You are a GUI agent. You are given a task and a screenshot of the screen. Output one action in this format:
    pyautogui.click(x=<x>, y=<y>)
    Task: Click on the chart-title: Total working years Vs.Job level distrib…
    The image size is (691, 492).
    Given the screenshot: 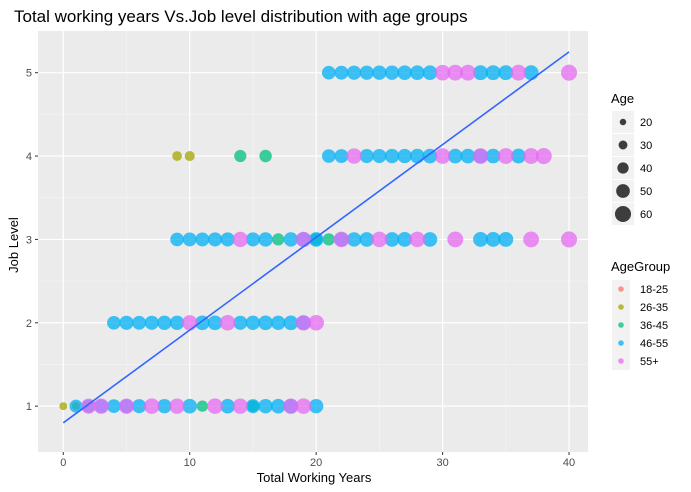 What is the action you would take?
    pyautogui.click(x=241, y=16)
    